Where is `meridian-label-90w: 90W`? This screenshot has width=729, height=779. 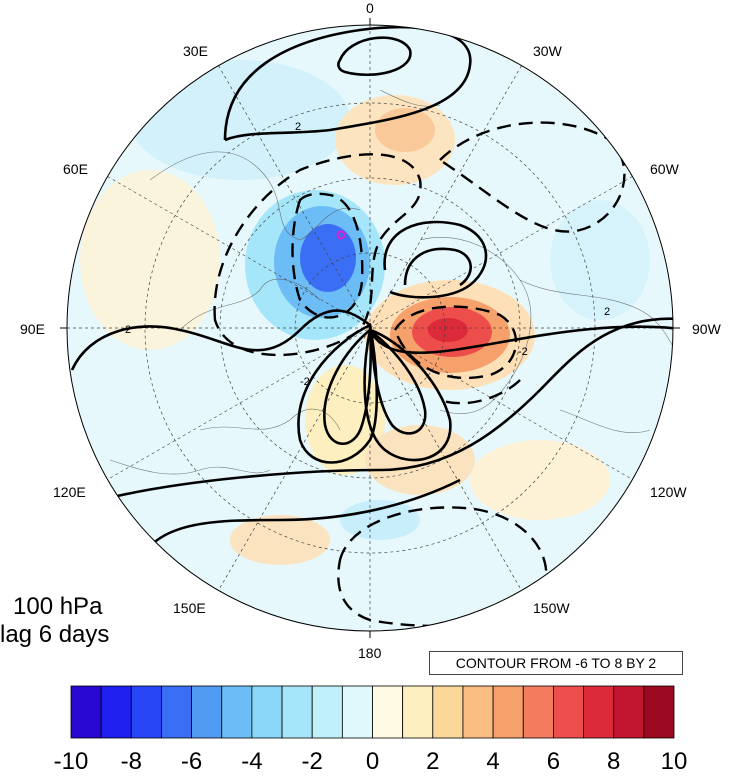
meridian-label-90w: 90W is located at coordinates (706, 329).